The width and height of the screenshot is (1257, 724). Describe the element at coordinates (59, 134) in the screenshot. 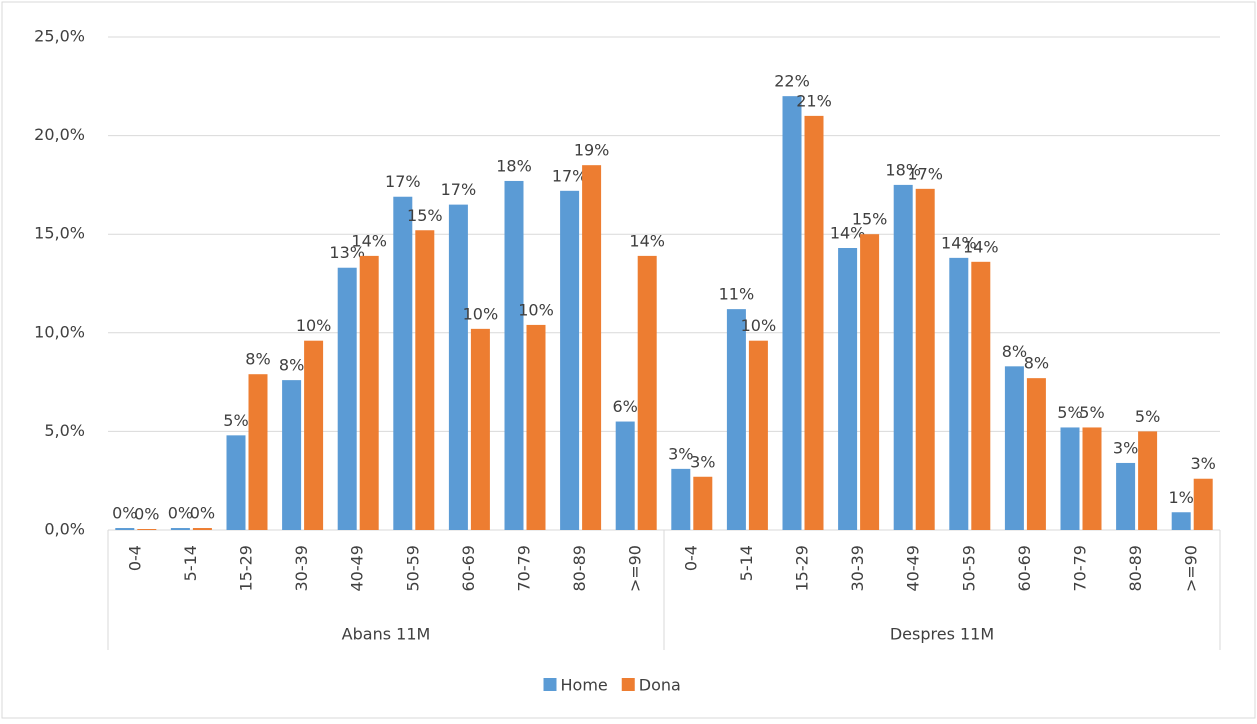

I see `y-tick-label: 20,0%` at that location.